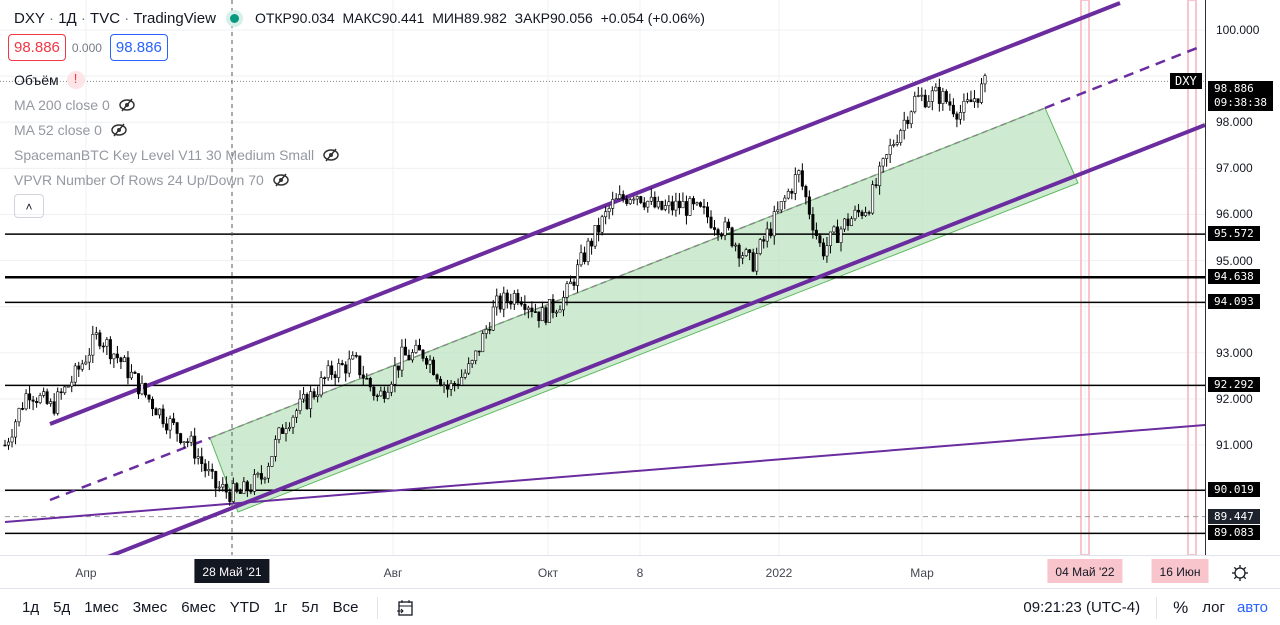 The height and width of the screenshot is (625, 1280). Describe the element at coordinates (150, 607) in the screenshot. I see `range-3m: 3мес` at that location.